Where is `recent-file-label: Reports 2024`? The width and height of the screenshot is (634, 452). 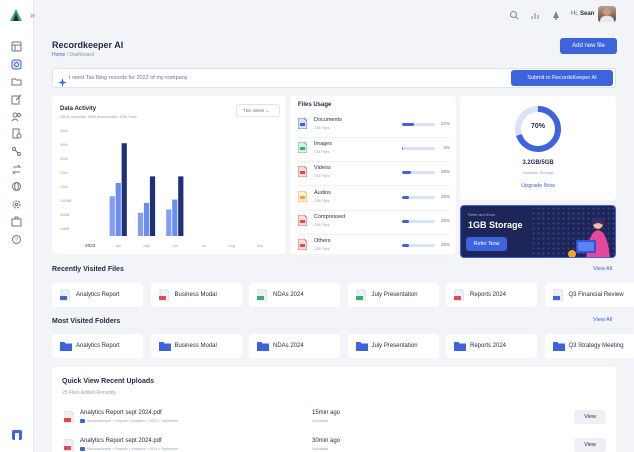 recent-file-label: Reports 2024 is located at coordinates (488, 295).